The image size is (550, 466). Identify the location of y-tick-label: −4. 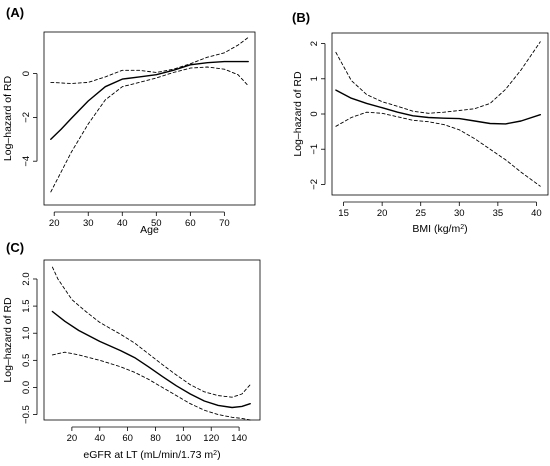
(26, 161).